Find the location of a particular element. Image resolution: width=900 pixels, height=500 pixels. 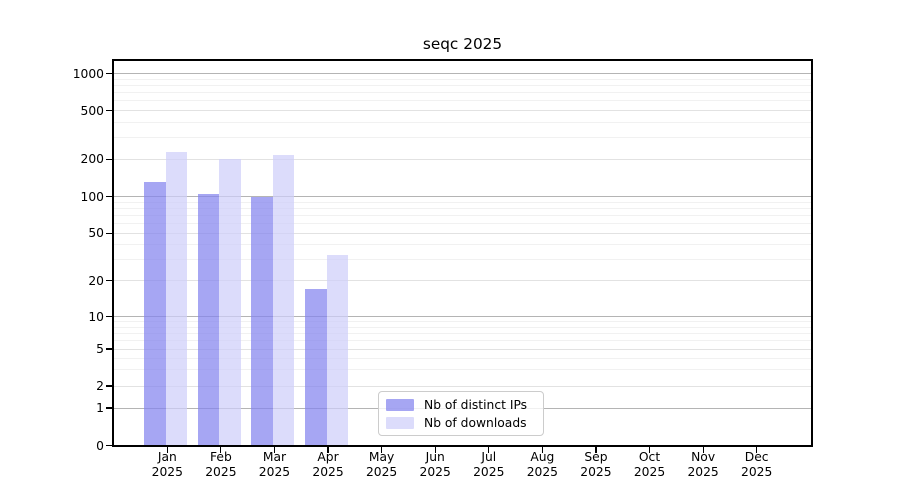

top-spine is located at coordinates (462, 60).